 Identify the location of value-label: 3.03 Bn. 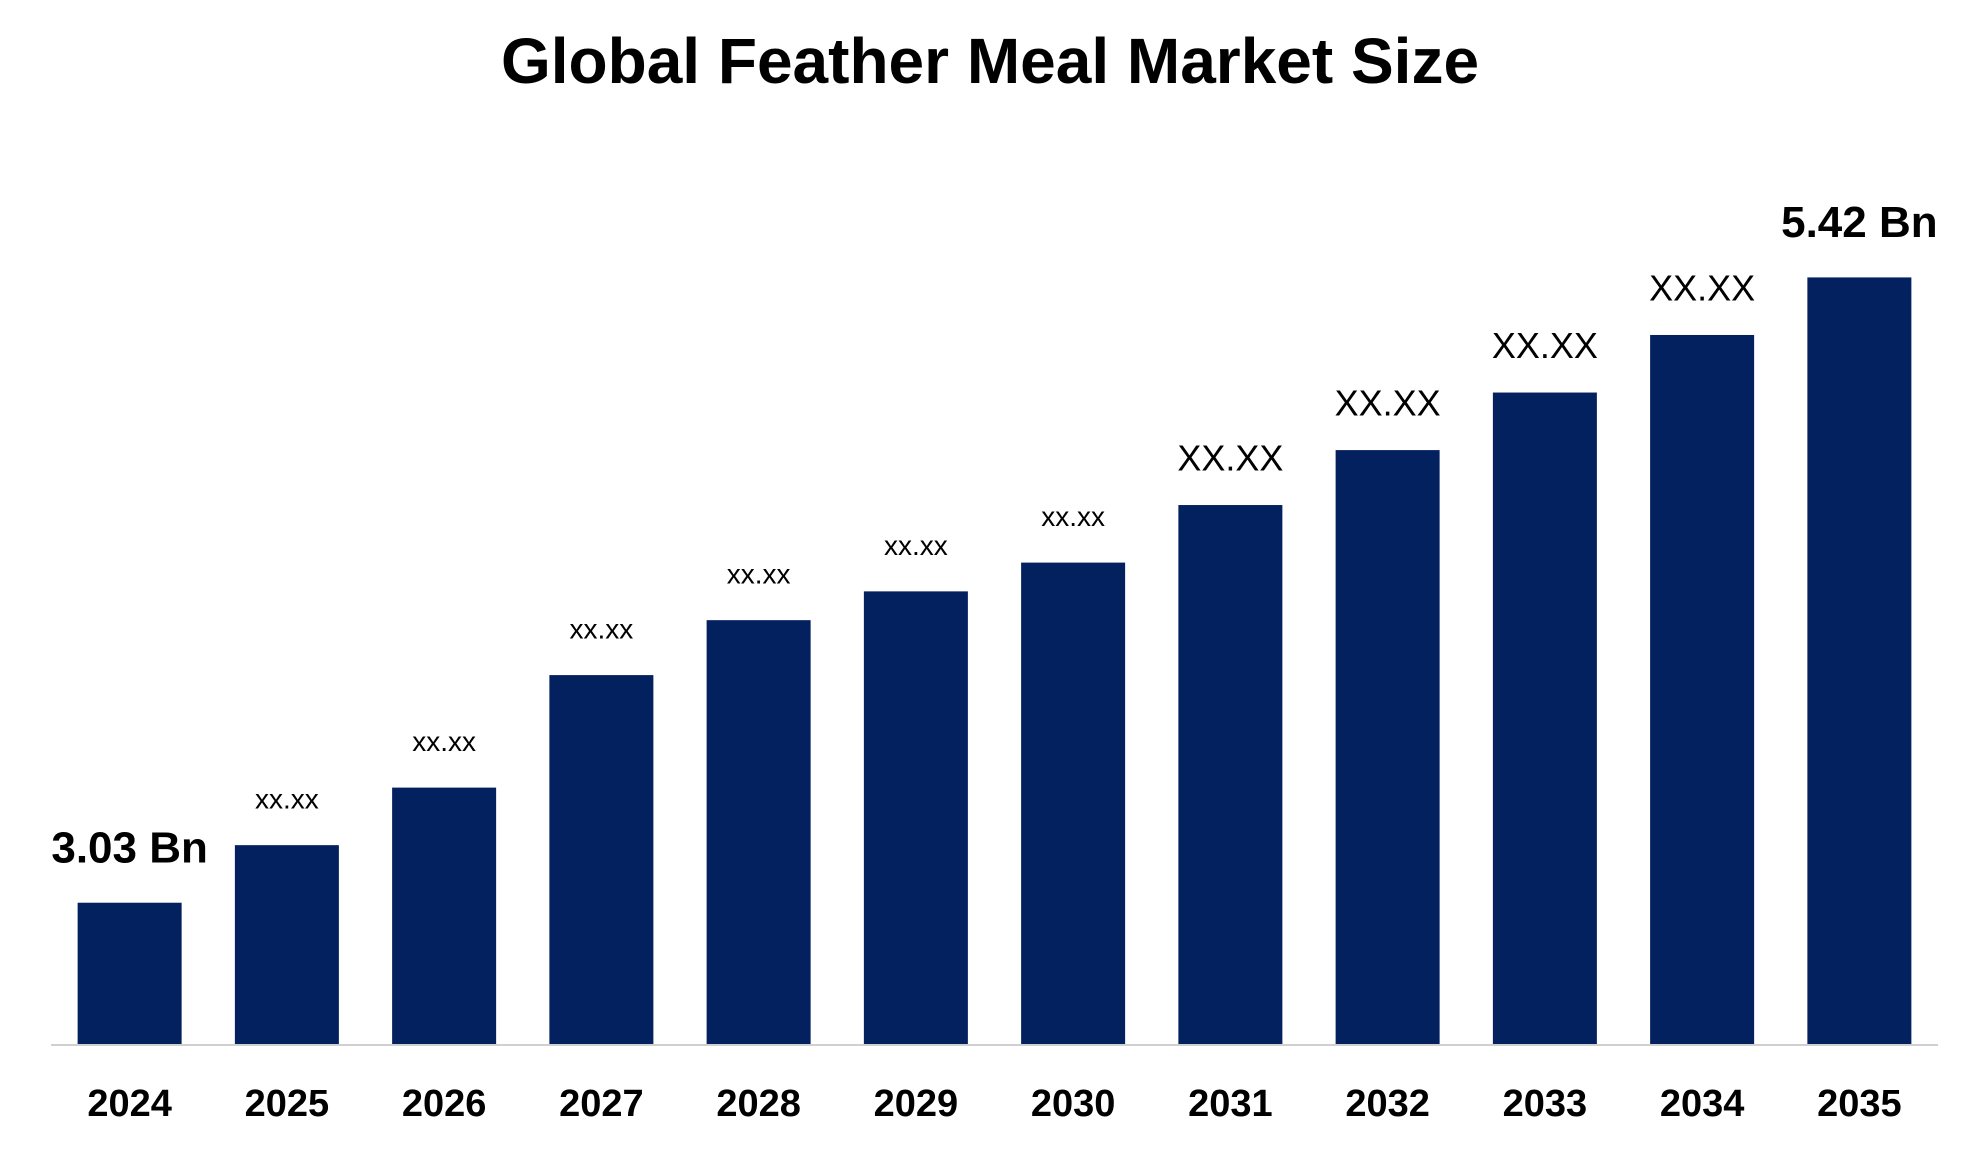
(129, 847).